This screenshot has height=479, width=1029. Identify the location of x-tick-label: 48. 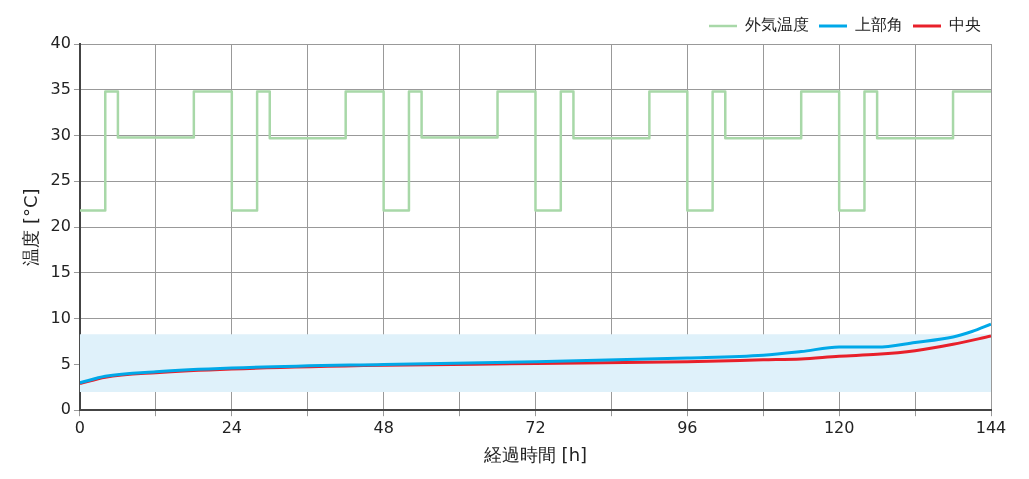
(383, 427).